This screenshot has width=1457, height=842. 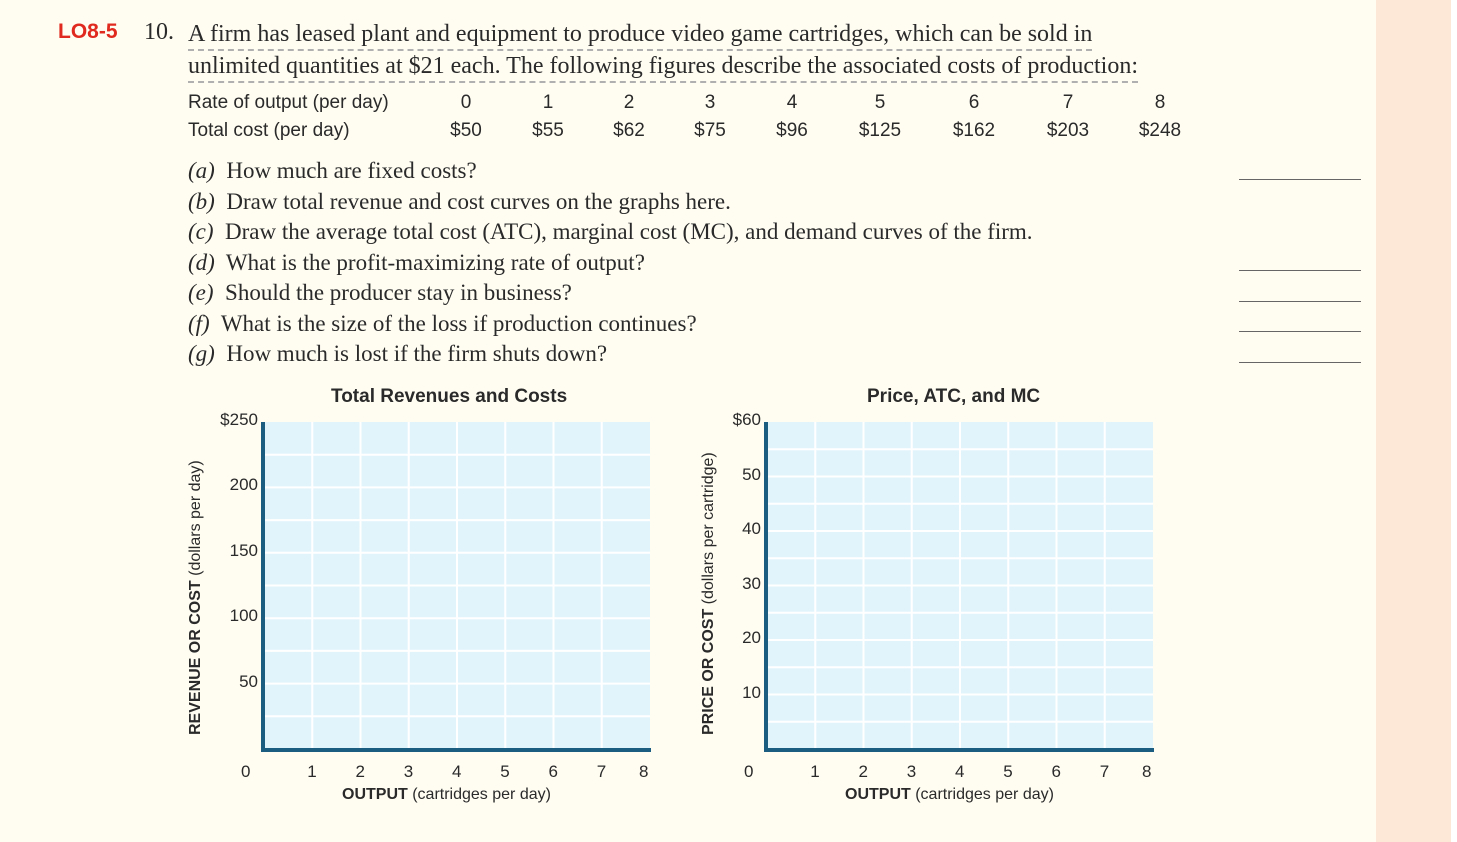 What do you see at coordinates (1068, 130) in the screenshot?
I see `table-cost-cell: $203` at bounding box center [1068, 130].